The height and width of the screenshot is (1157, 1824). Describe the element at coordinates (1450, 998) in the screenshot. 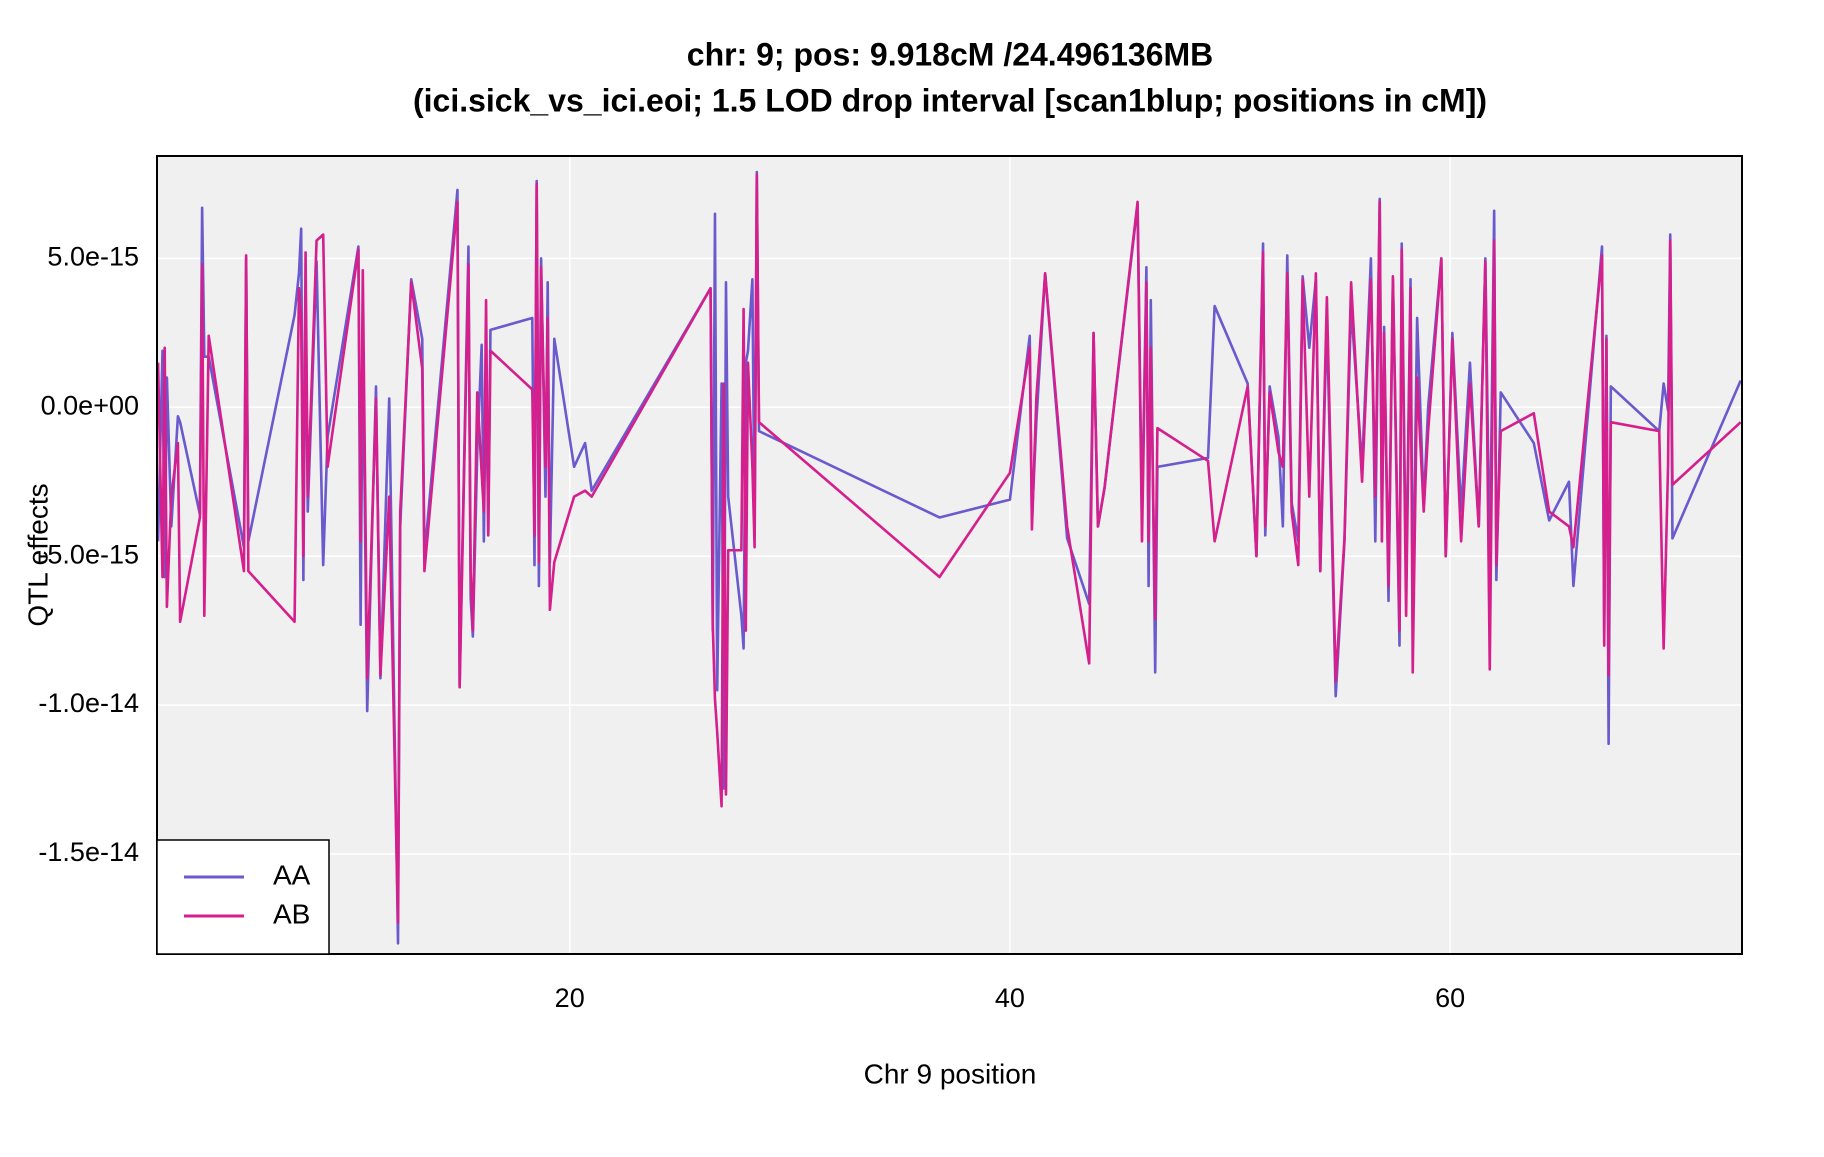

I see `x-tick-label: 60` at that location.